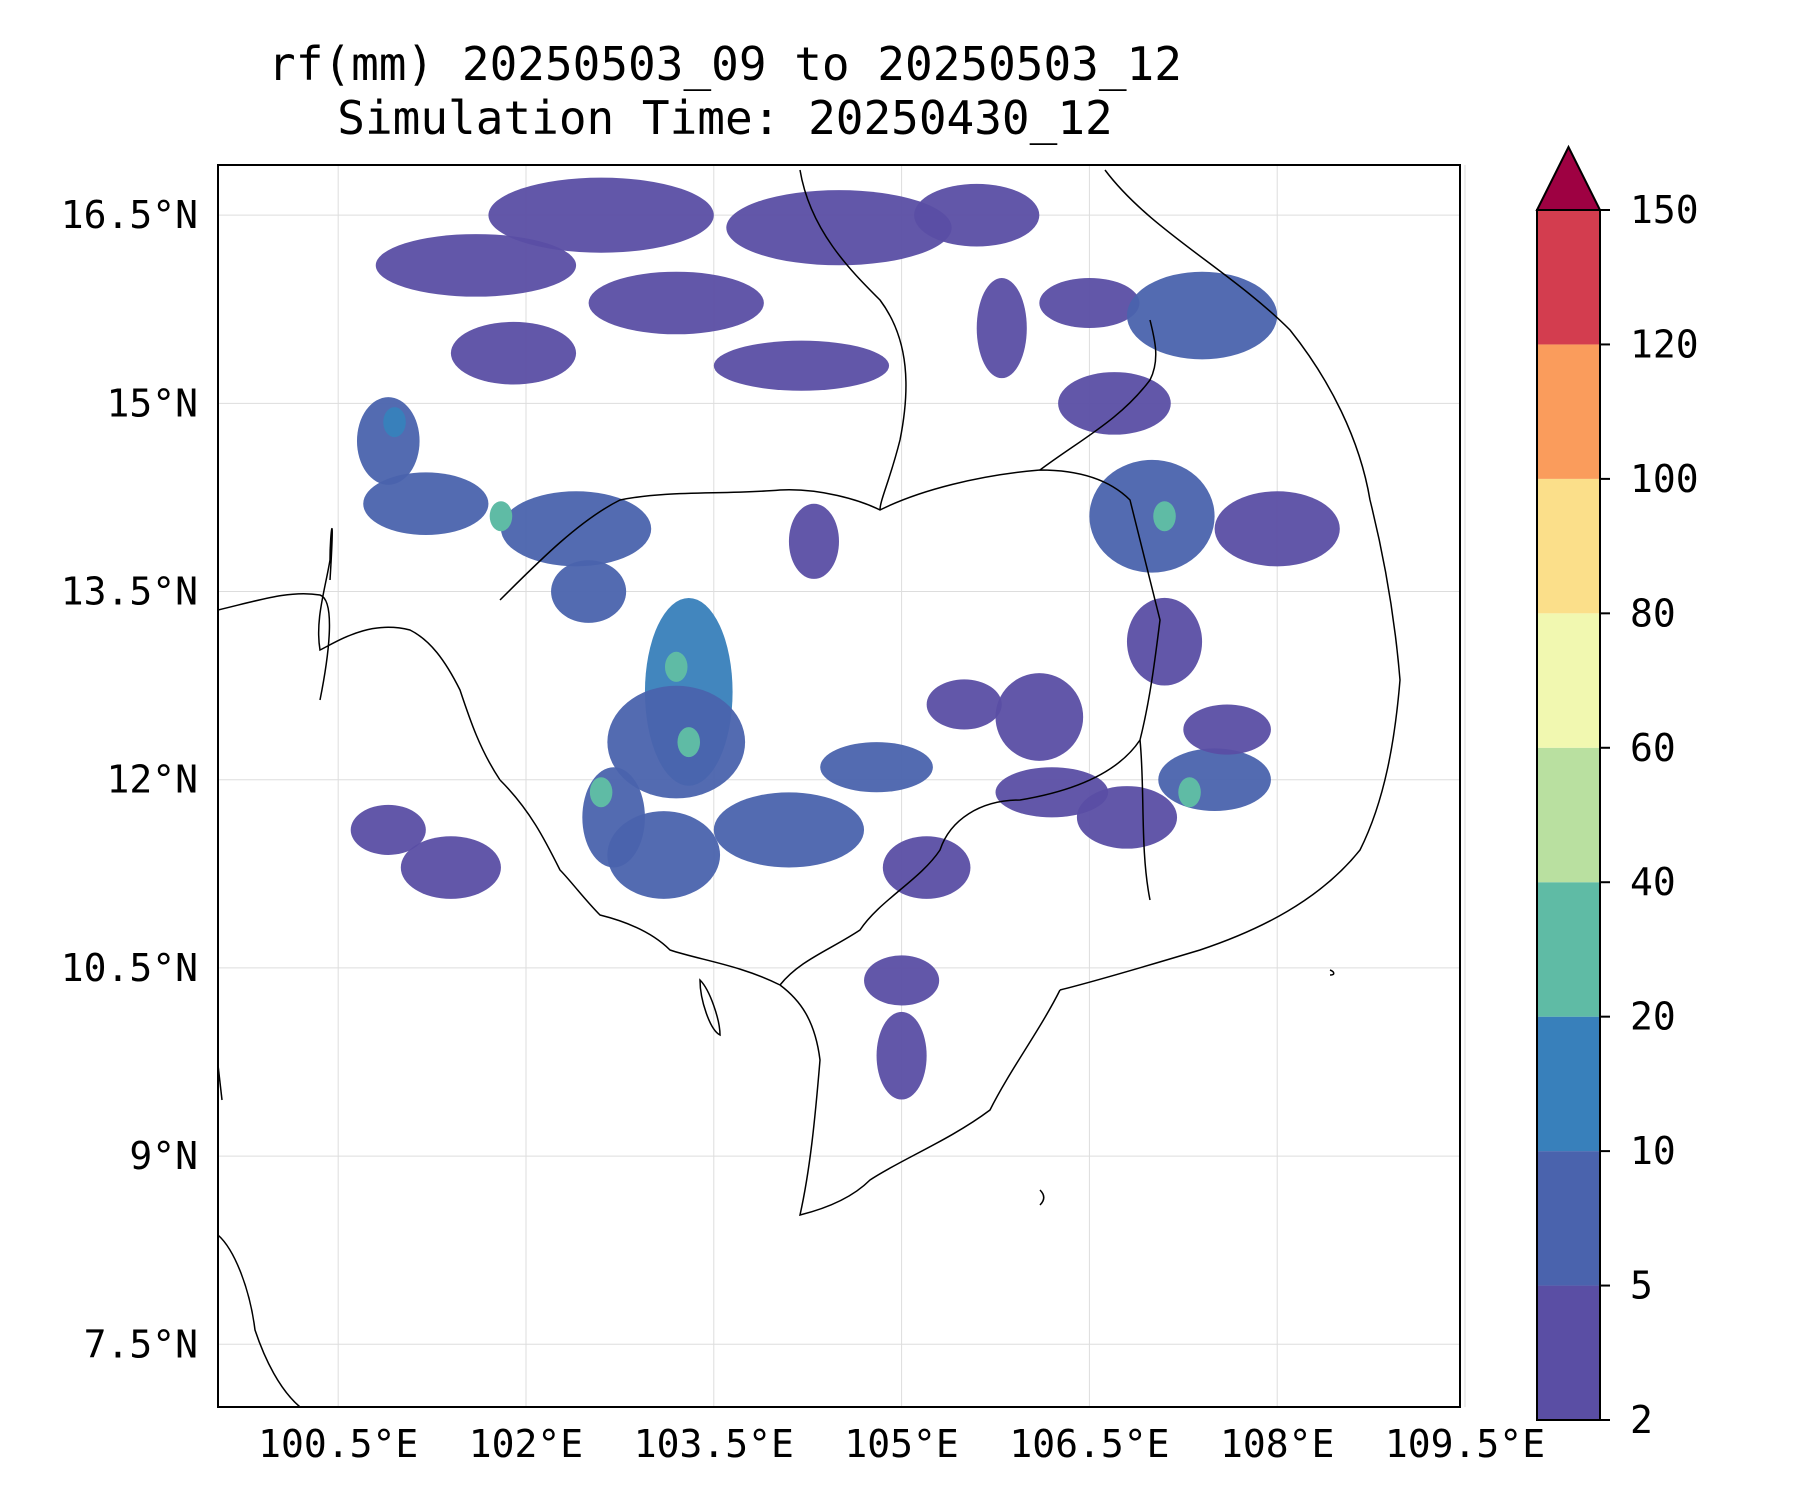 This screenshot has height=1500, width=1800. What do you see at coordinates (1089, 1444) in the screenshot?
I see `lon-tick-label: 106.5°E` at bounding box center [1089, 1444].